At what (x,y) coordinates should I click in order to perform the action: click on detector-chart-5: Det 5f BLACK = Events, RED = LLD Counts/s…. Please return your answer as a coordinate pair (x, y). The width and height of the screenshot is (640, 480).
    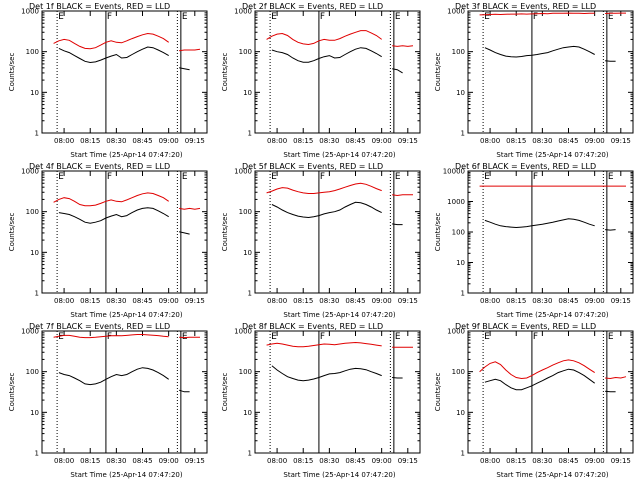
    Looking at the image, I should click on (321, 240).